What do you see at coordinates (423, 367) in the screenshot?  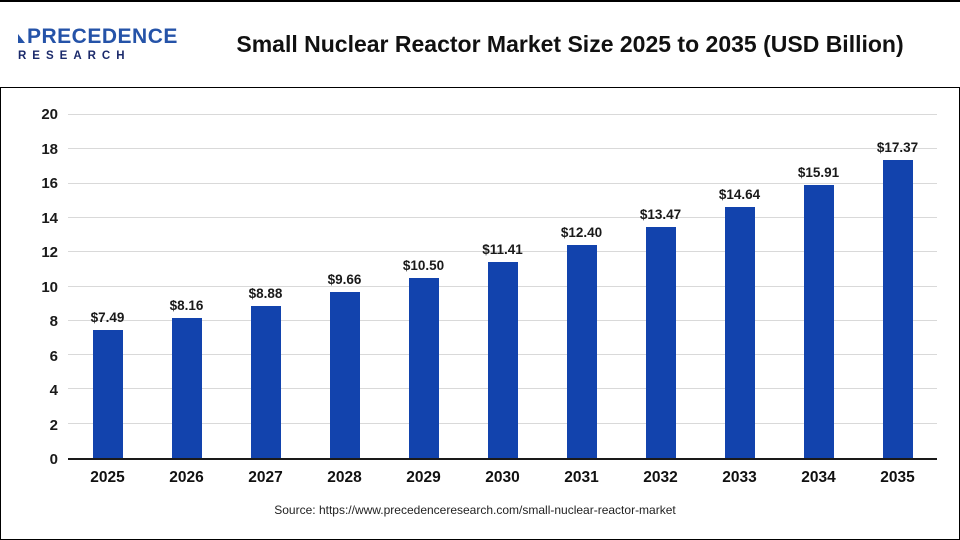 I see `bar-2029` at bounding box center [423, 367].